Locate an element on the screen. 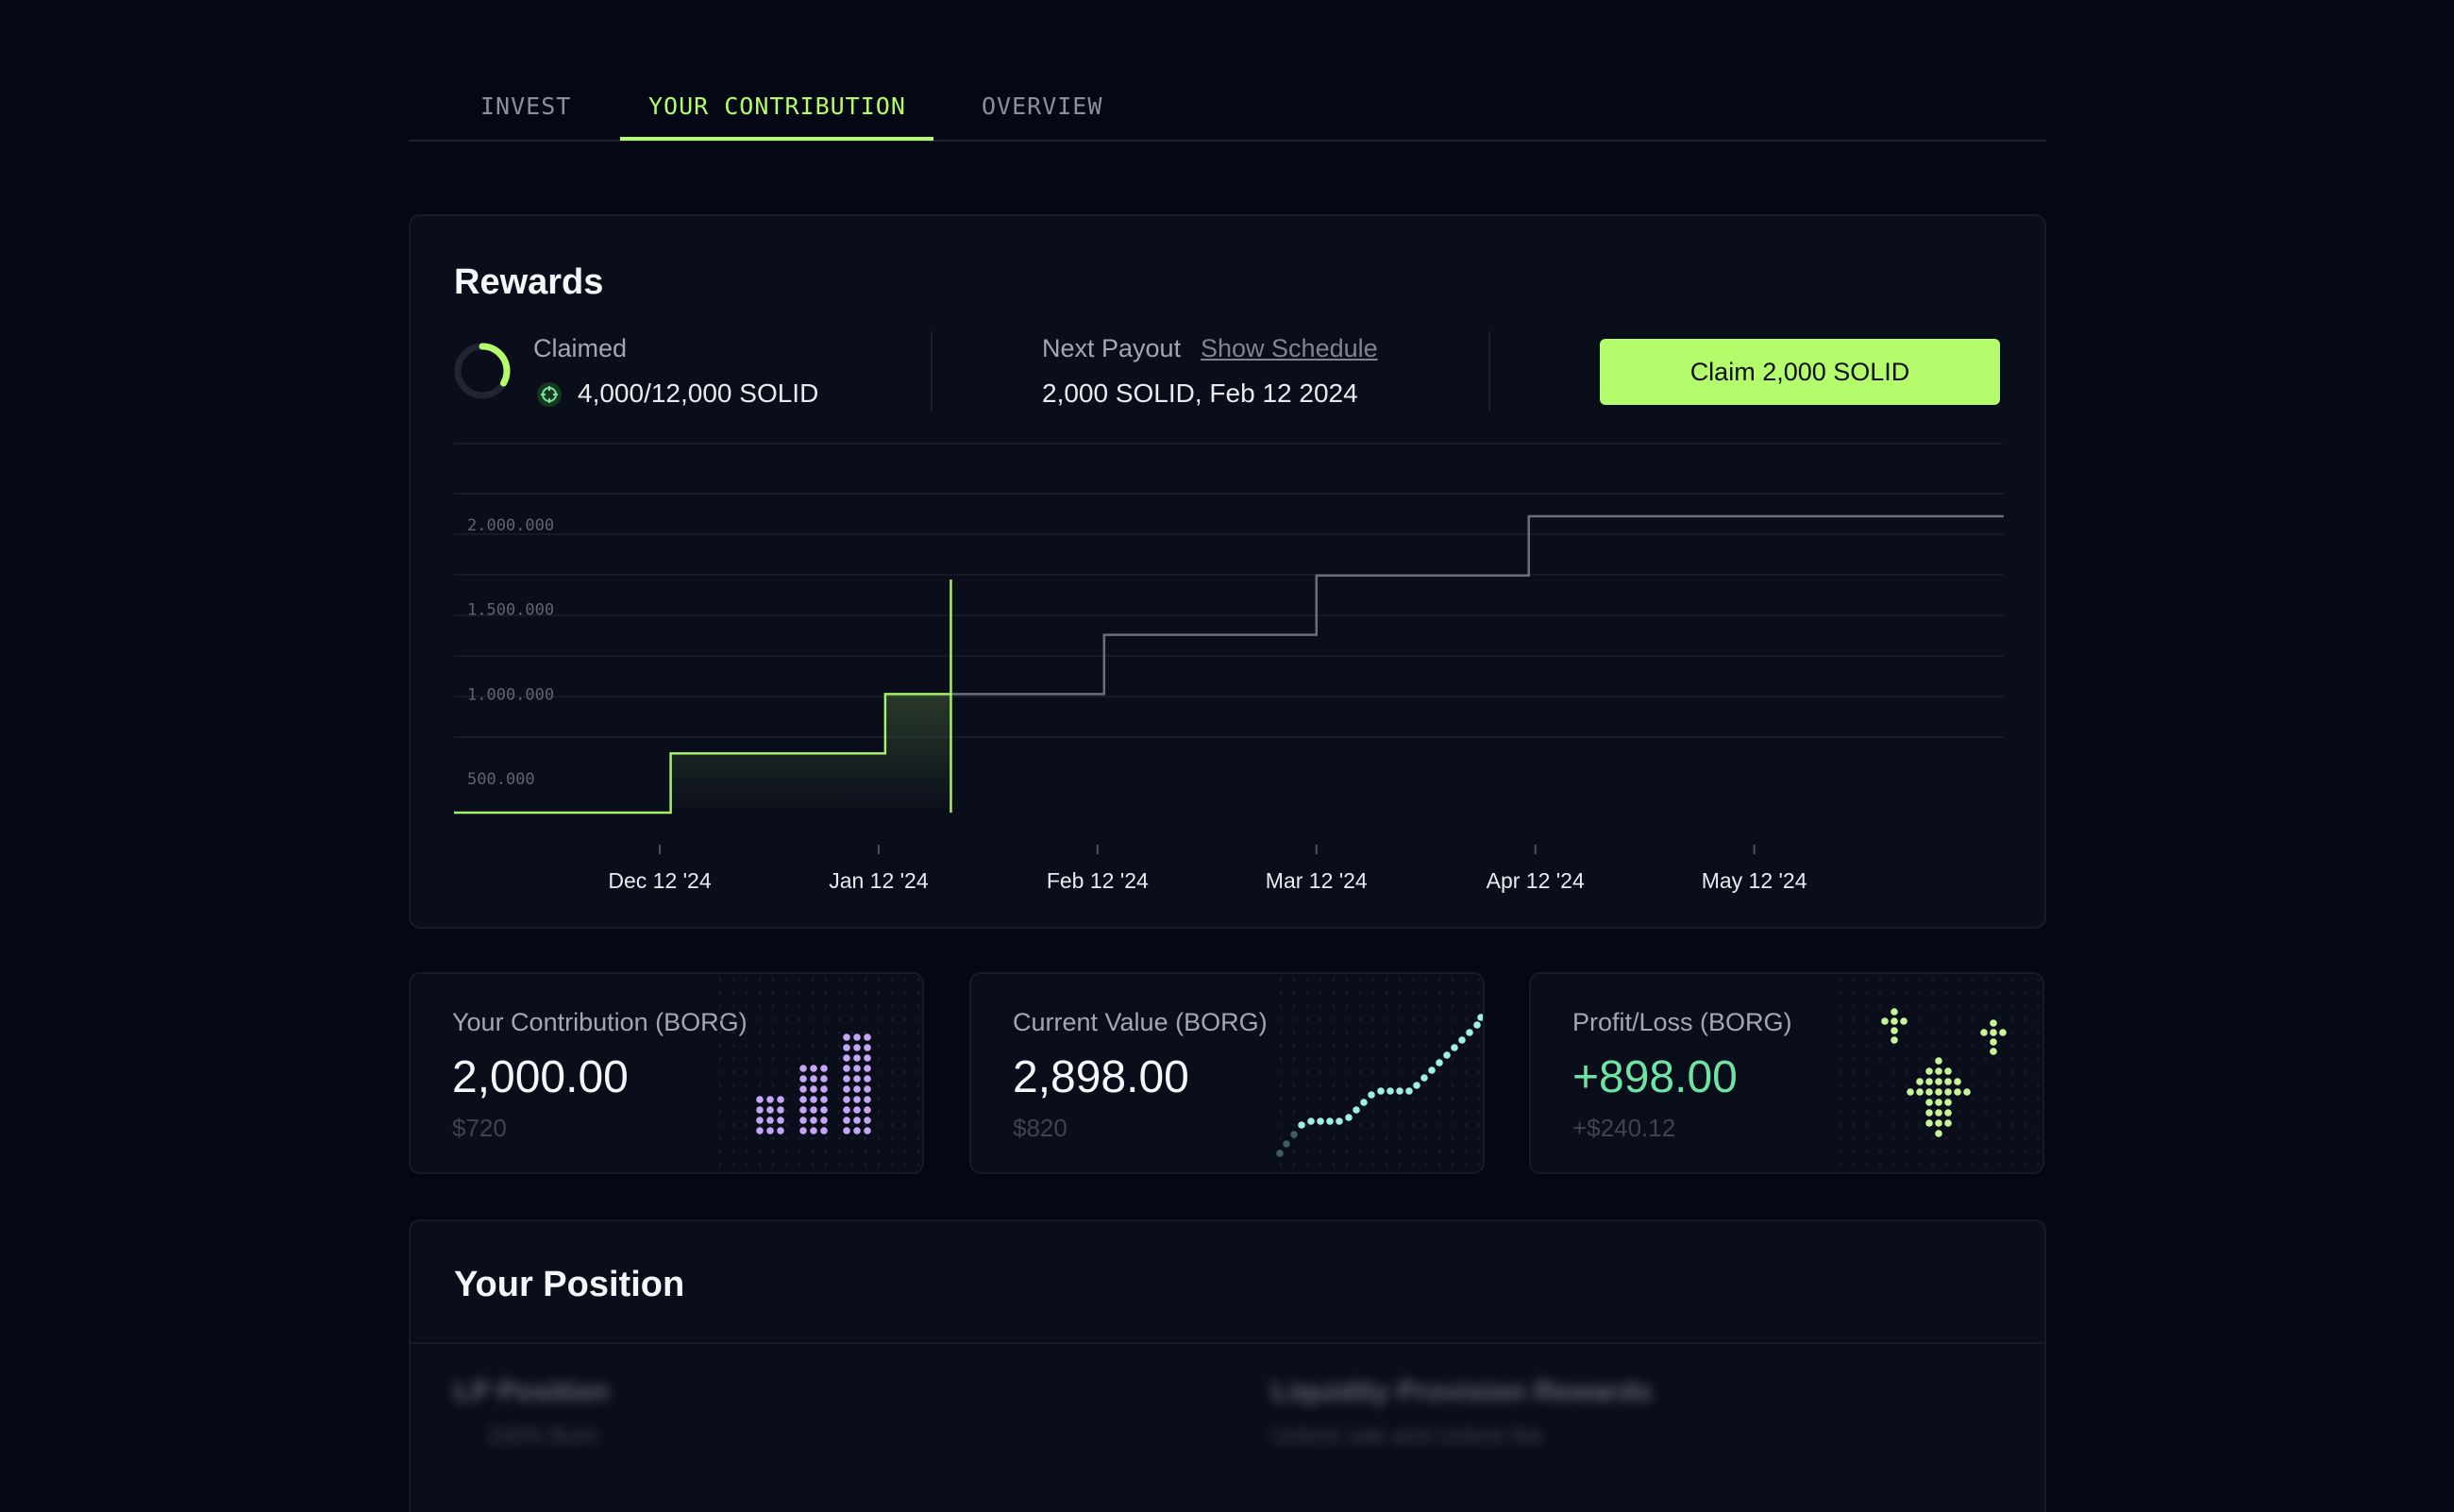  tab-invest: INVEST is located at coordinates (526, 106).